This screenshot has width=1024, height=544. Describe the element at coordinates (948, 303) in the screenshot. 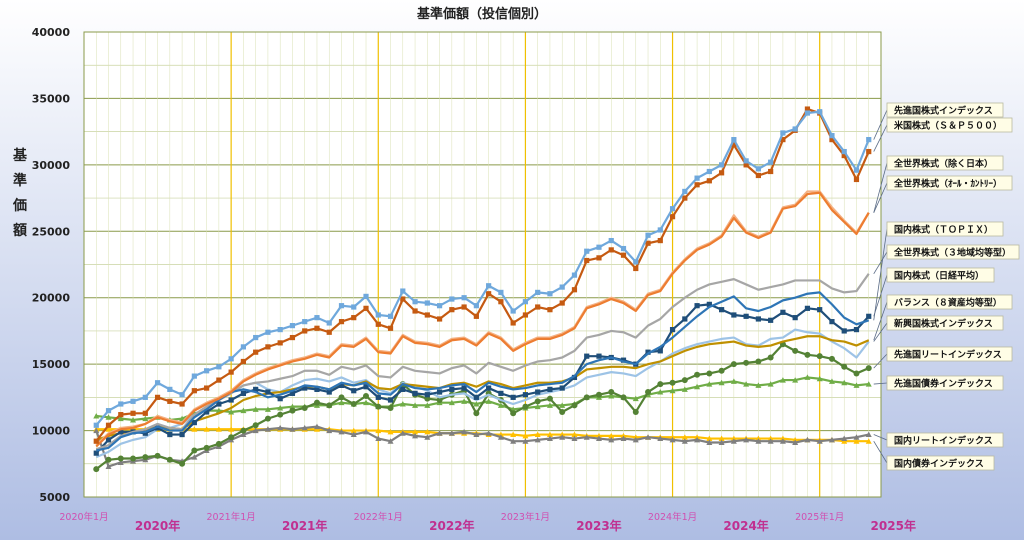

I see `legend-label: バランス（８資産均等型）` at that location.